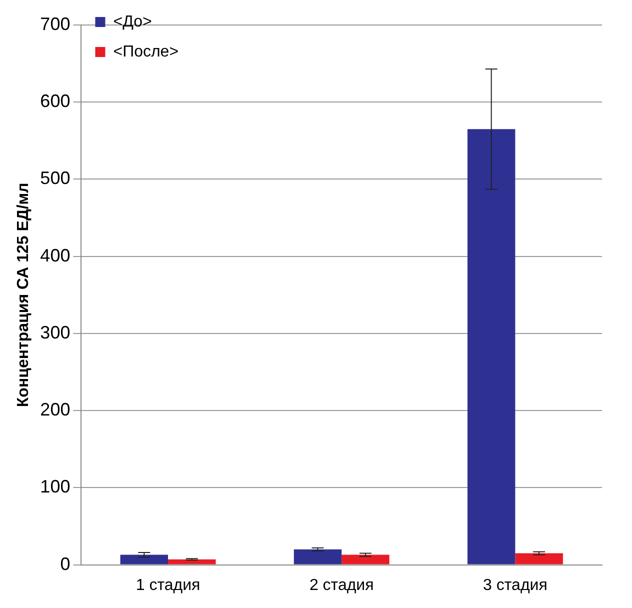 The height and width of the screenshot is (608, 632). What do you see at coordinates (168, 585) in the screenshot?
I see `x-tick-label: 1 стадия` at bounding box center [168, 585].